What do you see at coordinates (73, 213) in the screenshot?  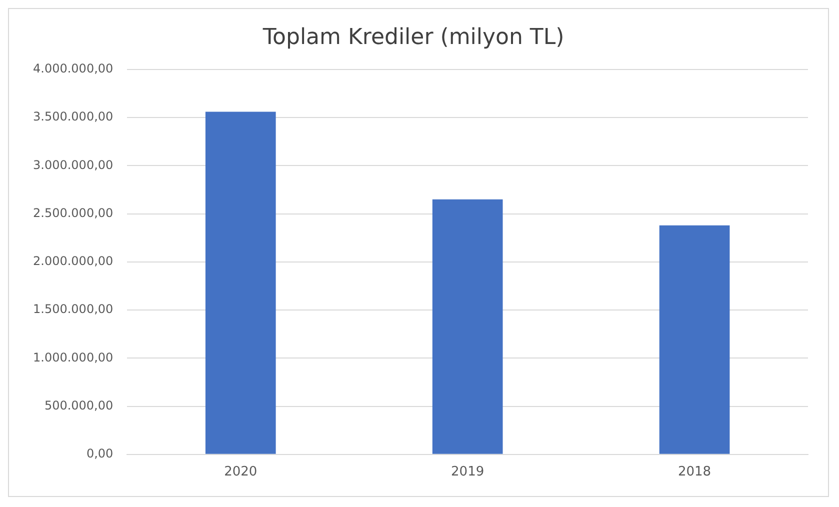 I see `y-tick-label: 2.500.000,00` at bounding box center [73, 213].